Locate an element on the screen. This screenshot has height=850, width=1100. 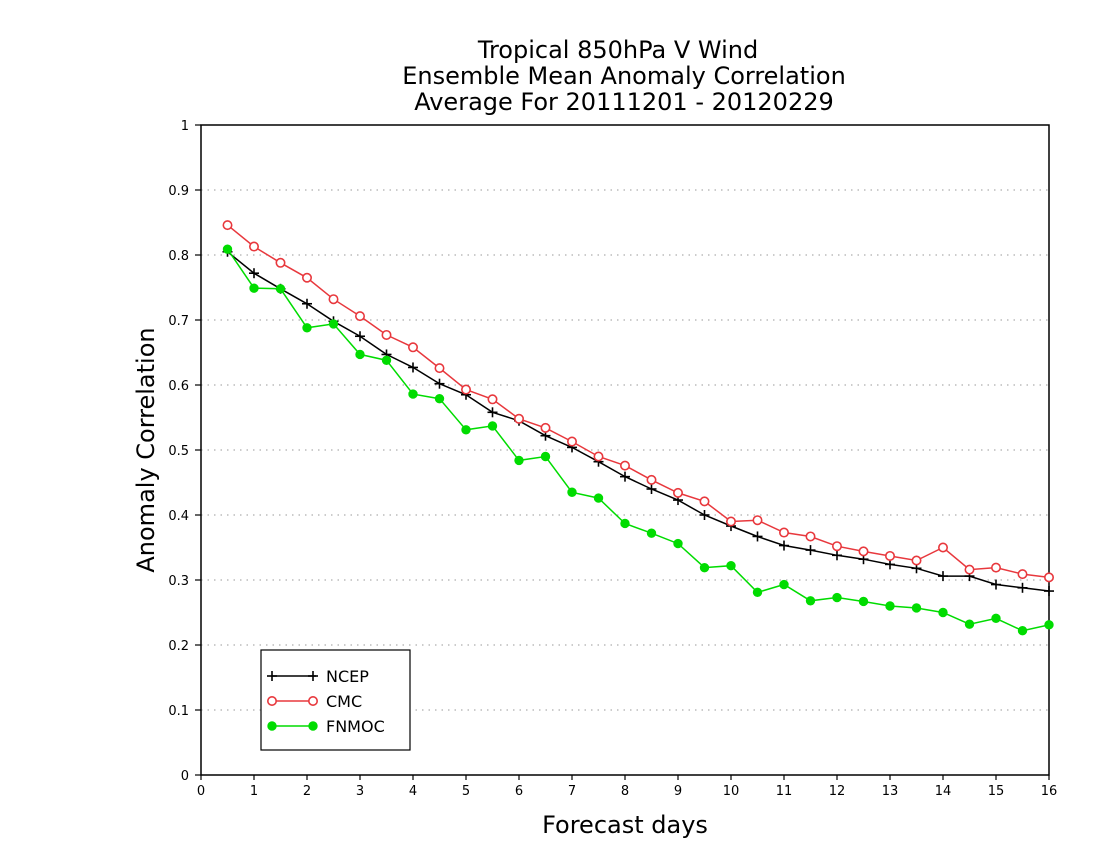
y-axis-title: Anomaly Correlation is located at coordinates (146, 449).